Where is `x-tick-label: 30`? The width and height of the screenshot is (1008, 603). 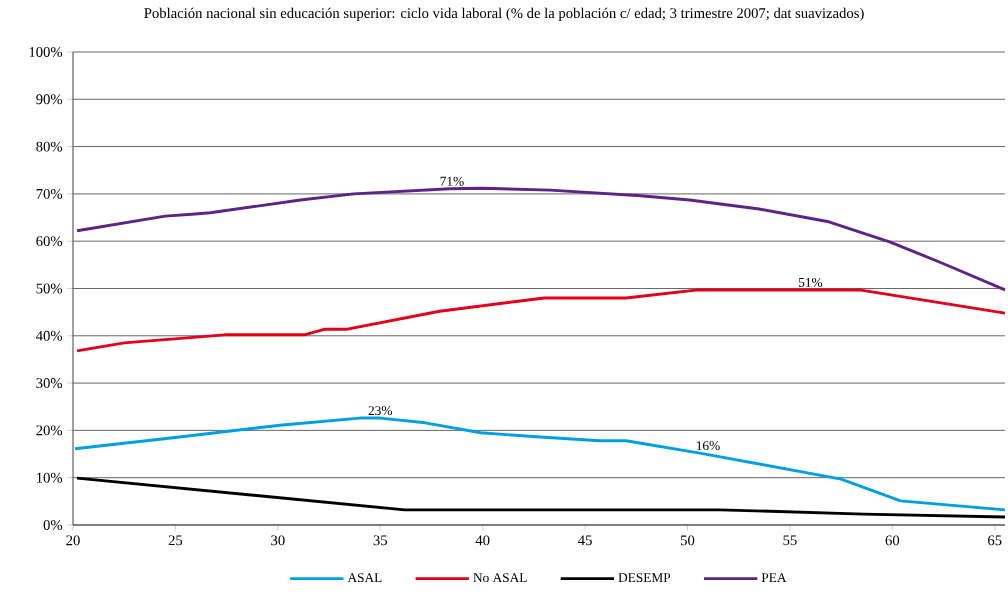 x-tick-label: 30 is located at coordinates (278, 540).